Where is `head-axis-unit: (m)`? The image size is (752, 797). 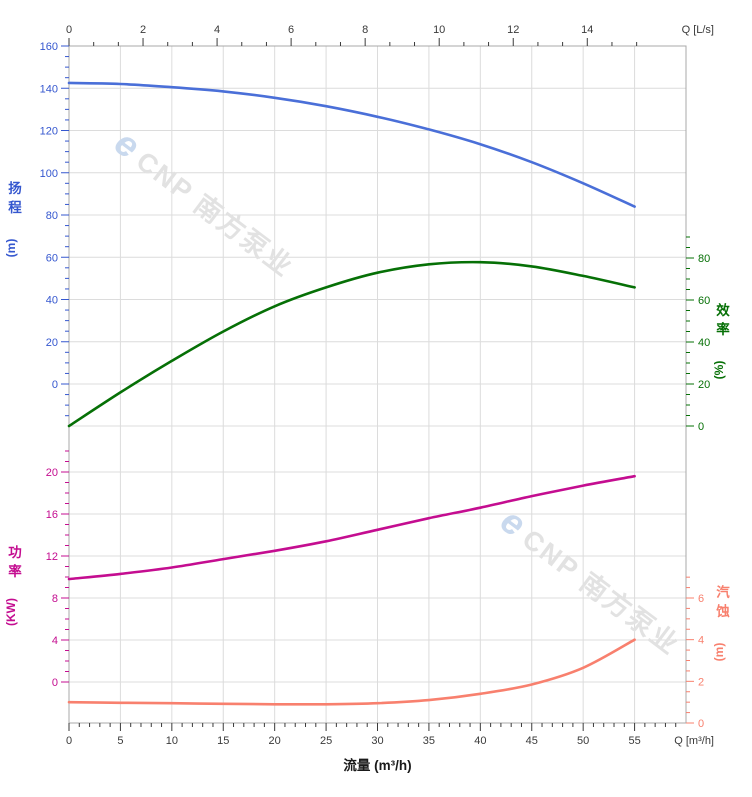 head-axis-unit: (m) is located at coordinates (11, 248).